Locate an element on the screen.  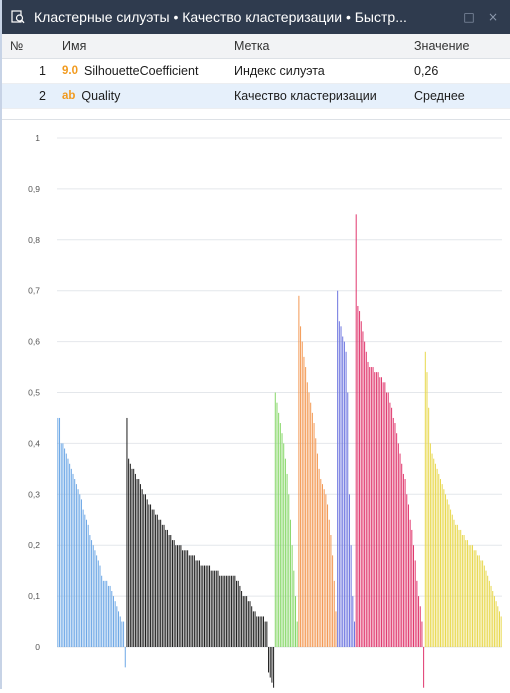
header-value: Значение is located at coordinates (442, 46).